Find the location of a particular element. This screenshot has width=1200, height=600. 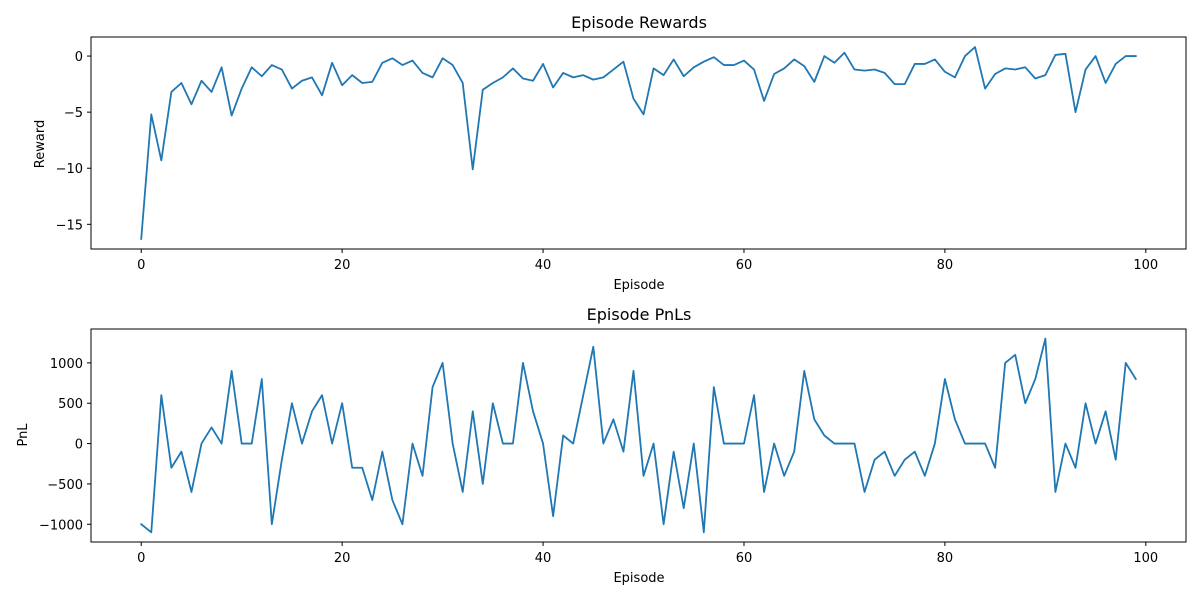

rewards-y-tick-label: −10 is located at coordinates (69, 169).